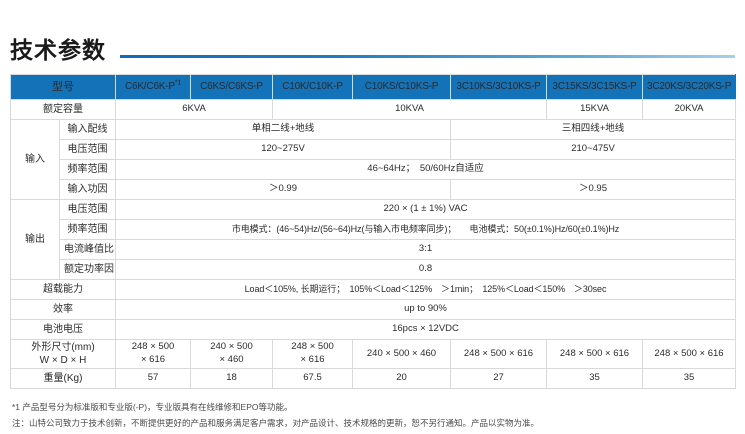 The image size is (745, 434). I want to click on cell-dimension-2-line2: × 616, so click(312, 359).